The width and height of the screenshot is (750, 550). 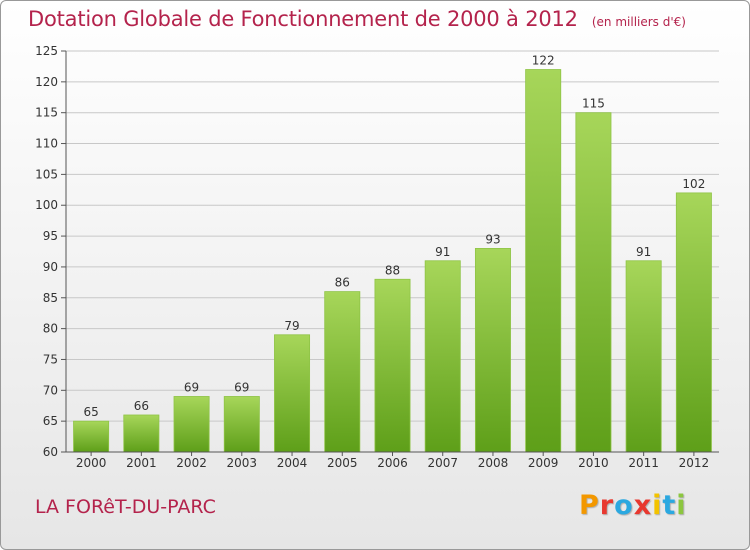 What do you see at coordinates (593, 104) in the screenshot?
I see `bar-value-label: 115` at bounding box center [593, 104].